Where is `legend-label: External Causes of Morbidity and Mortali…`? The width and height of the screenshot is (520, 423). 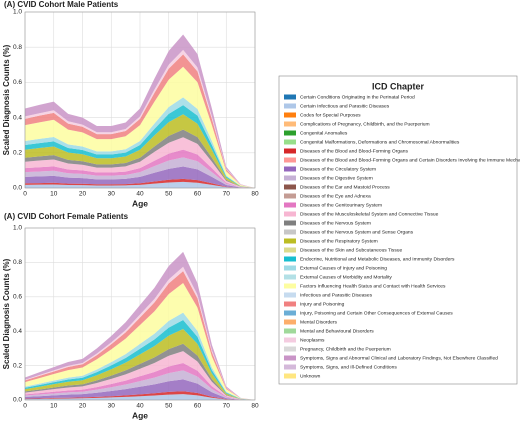 legend-label: External Causes of Morbidity and Mortali… is located at coordinates (346, 277).